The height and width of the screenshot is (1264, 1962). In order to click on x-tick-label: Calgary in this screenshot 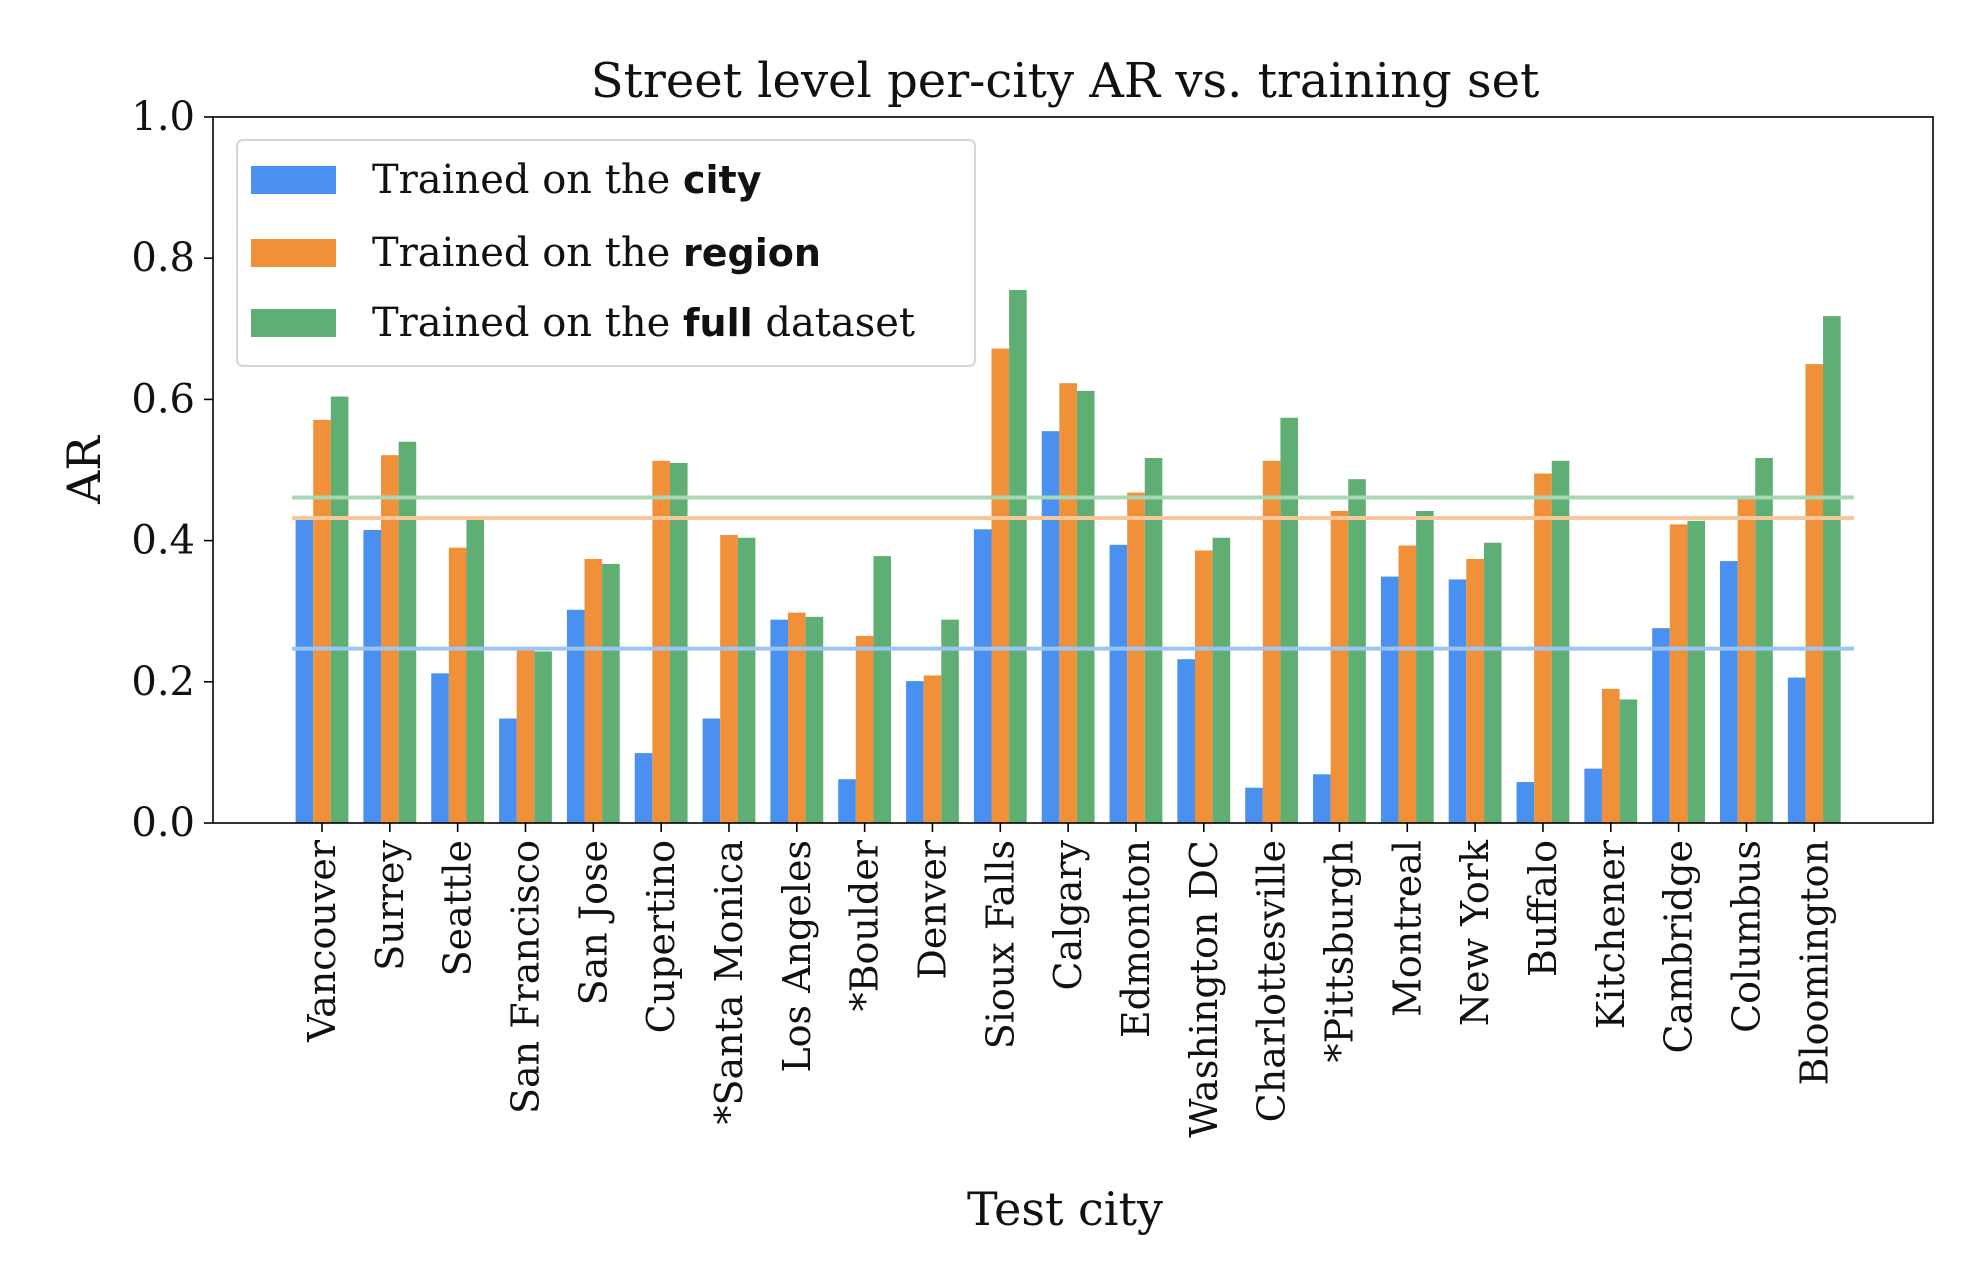, I will do `click(1068, 914)`.